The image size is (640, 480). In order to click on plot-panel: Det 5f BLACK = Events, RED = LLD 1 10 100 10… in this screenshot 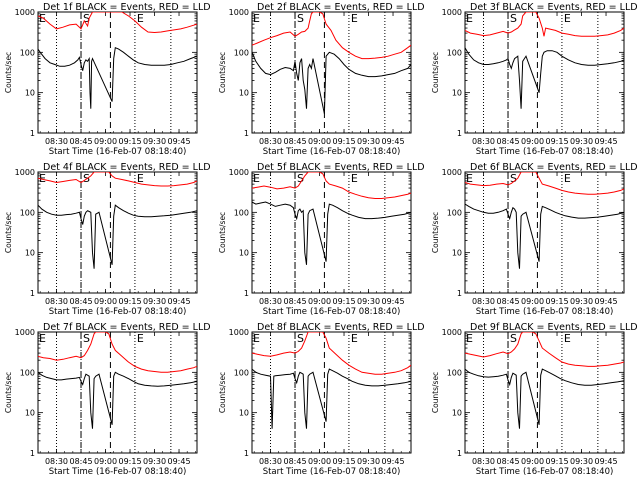, I will do `click(321, 239)`.